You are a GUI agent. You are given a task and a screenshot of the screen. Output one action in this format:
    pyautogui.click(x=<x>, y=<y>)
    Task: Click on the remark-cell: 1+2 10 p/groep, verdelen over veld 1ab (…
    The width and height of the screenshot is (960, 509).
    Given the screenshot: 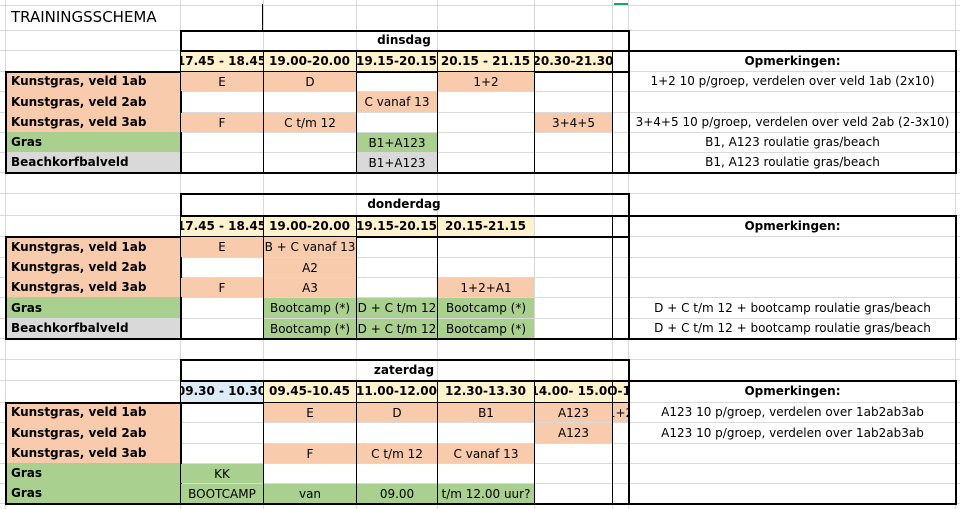 What is the action you would take?
    pyautogui.click(x=792, y=81)
    